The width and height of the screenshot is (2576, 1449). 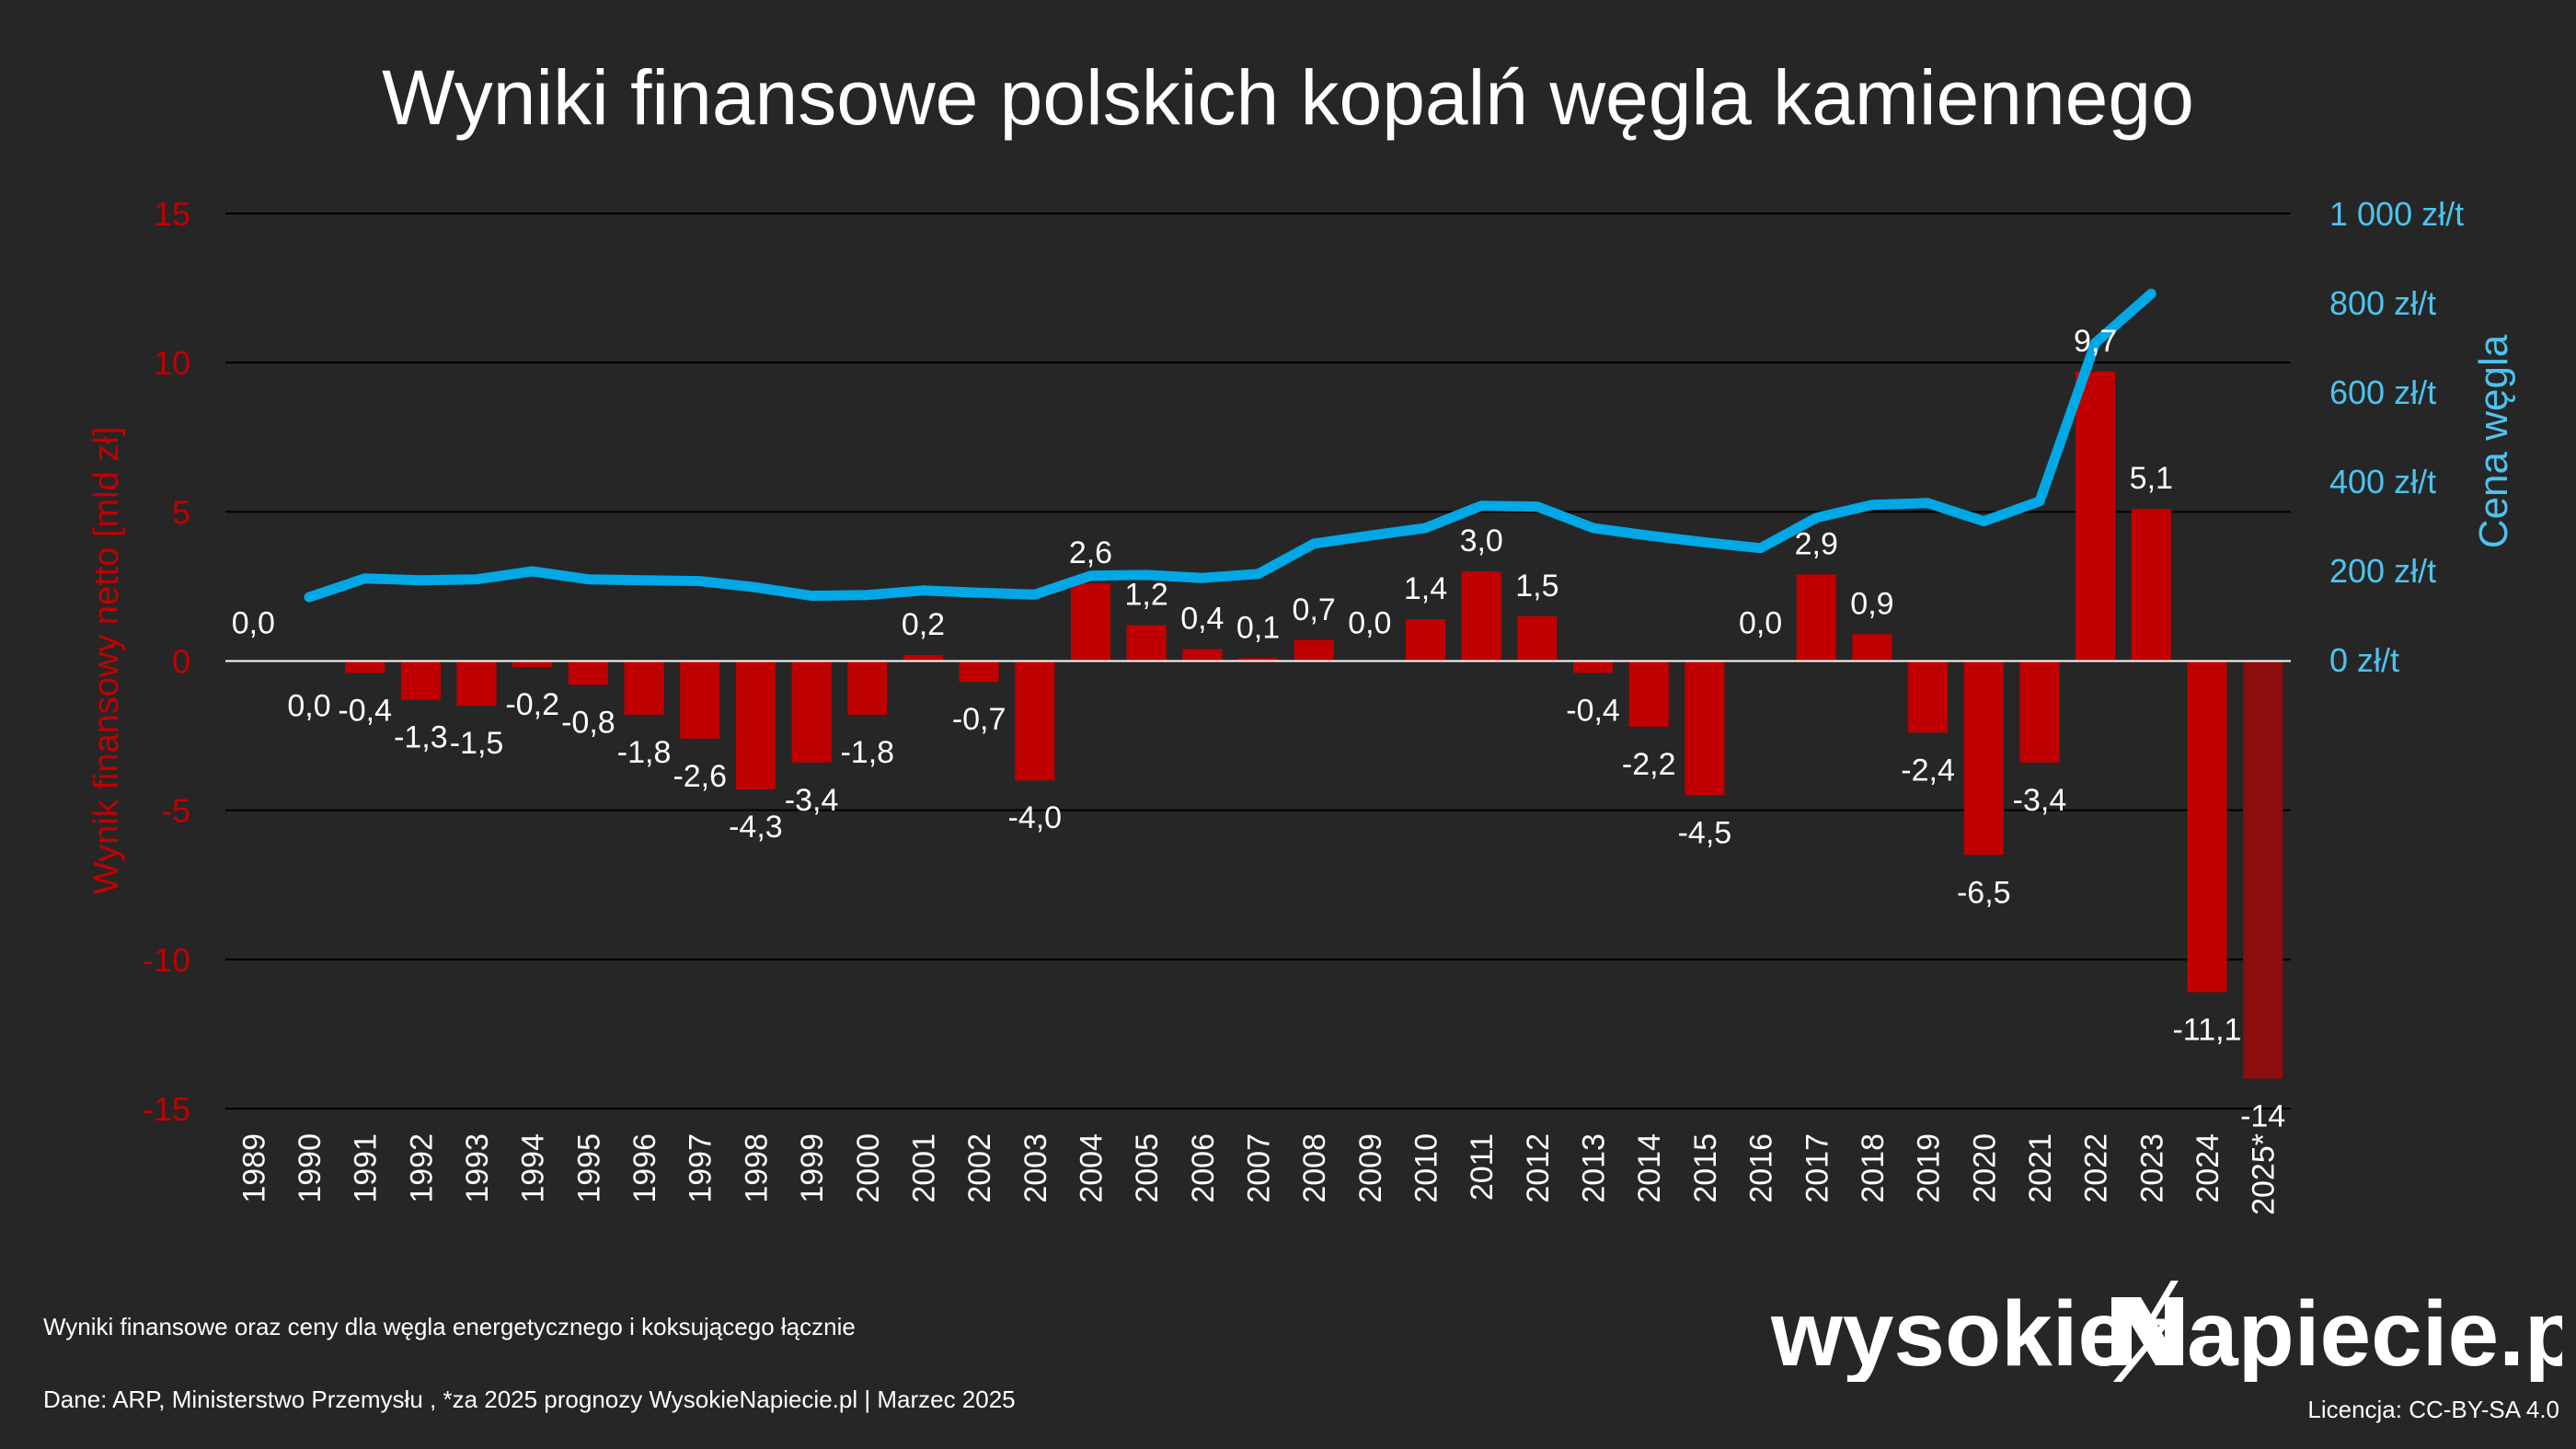 What do you see at coordinates (2095, 341) in the screenshot?
I see `bar-data-label: 9,7` at bounding box center [2095, 341].